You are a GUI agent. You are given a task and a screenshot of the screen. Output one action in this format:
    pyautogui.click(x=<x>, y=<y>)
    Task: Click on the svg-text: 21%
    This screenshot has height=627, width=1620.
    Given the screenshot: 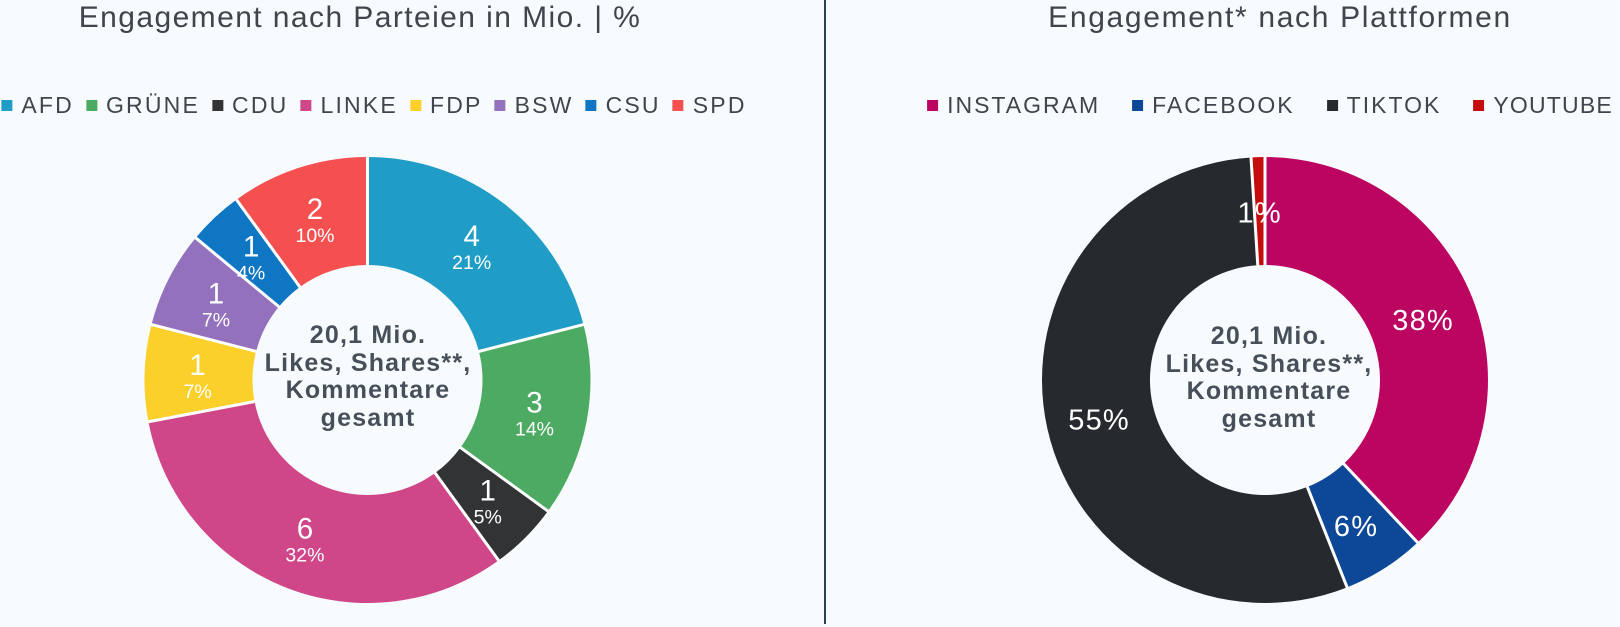 What is the action you would take?
    pyautogui.click(x=471, y=263)
    